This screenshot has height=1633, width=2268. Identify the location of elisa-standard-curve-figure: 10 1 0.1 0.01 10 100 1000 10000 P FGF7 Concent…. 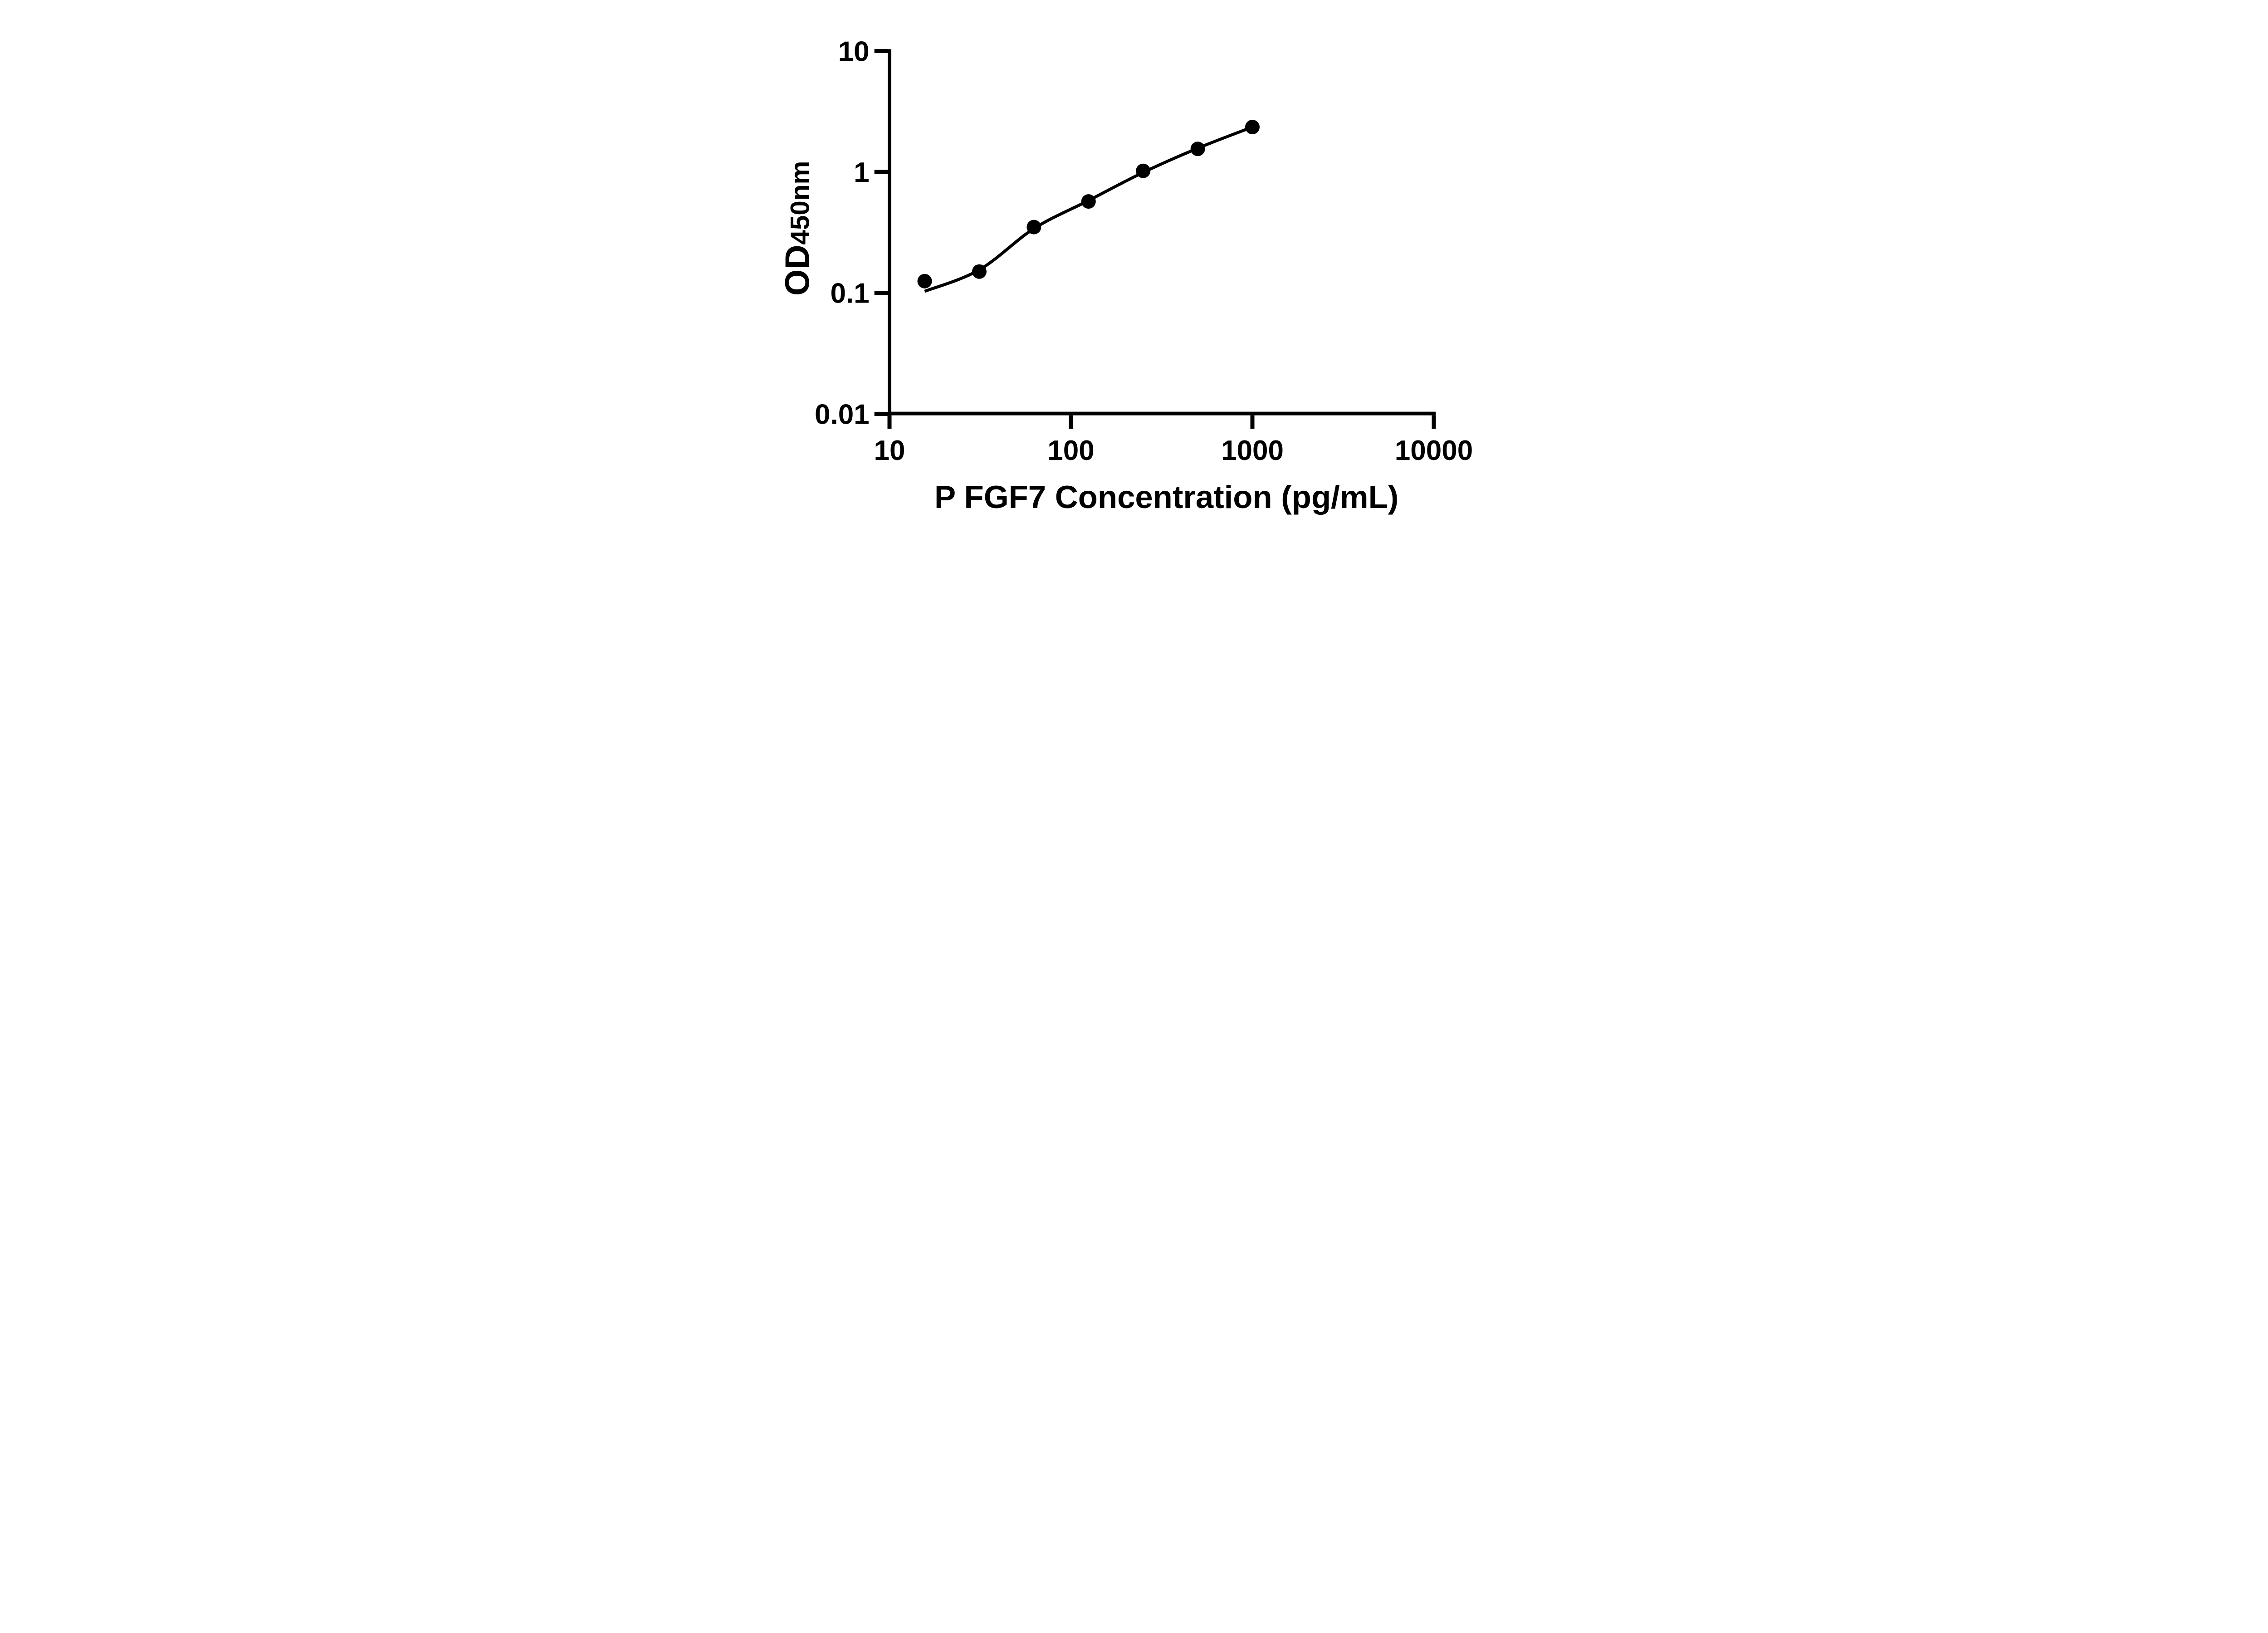
(1134, 272).